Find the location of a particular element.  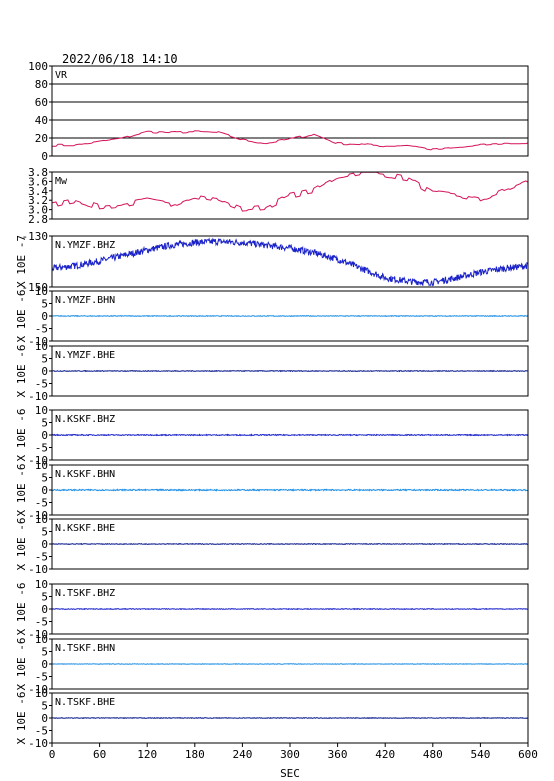

panel-mw: 3.83.63.43.23.02.8 Mw is located at coordinates (278, 196).